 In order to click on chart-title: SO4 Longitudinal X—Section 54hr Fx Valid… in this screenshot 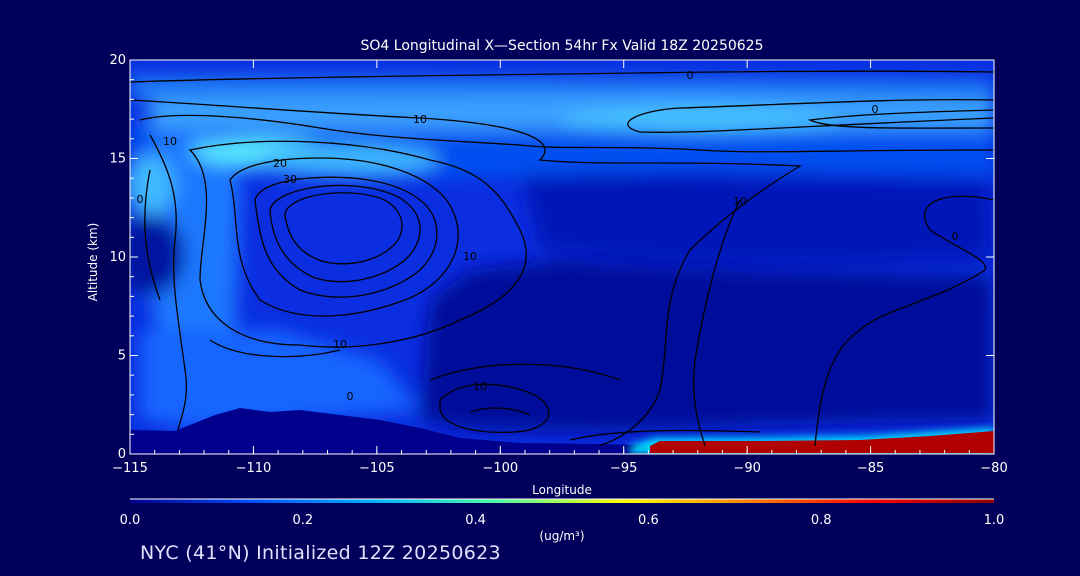, I will do `click(562, 46)`.